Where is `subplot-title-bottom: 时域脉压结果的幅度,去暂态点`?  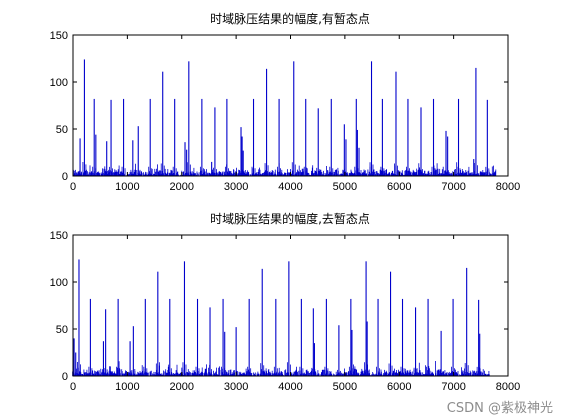
subplot-title-bottom: 时域脉压结果的幅度,去暂态点 is located at coordinates (290, 218).